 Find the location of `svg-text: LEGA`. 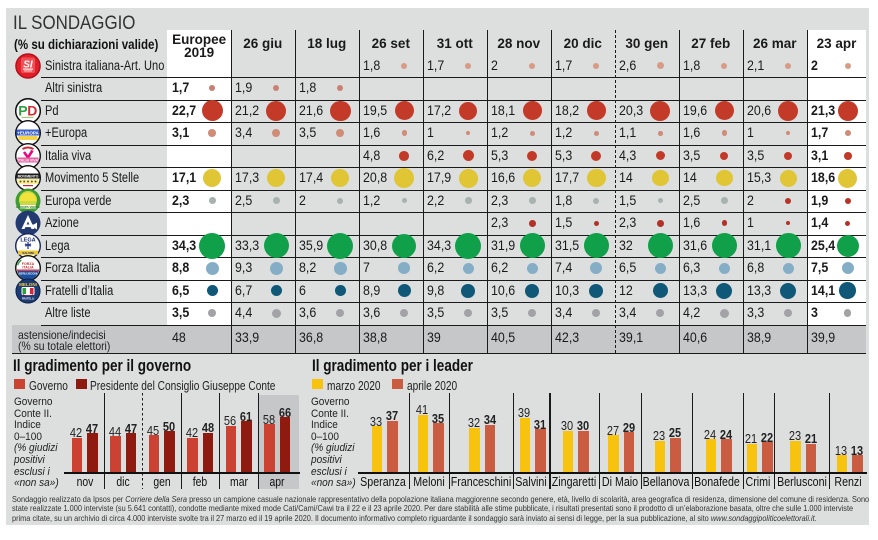

svg-text: LEGA is located at coordinates (27, 240).